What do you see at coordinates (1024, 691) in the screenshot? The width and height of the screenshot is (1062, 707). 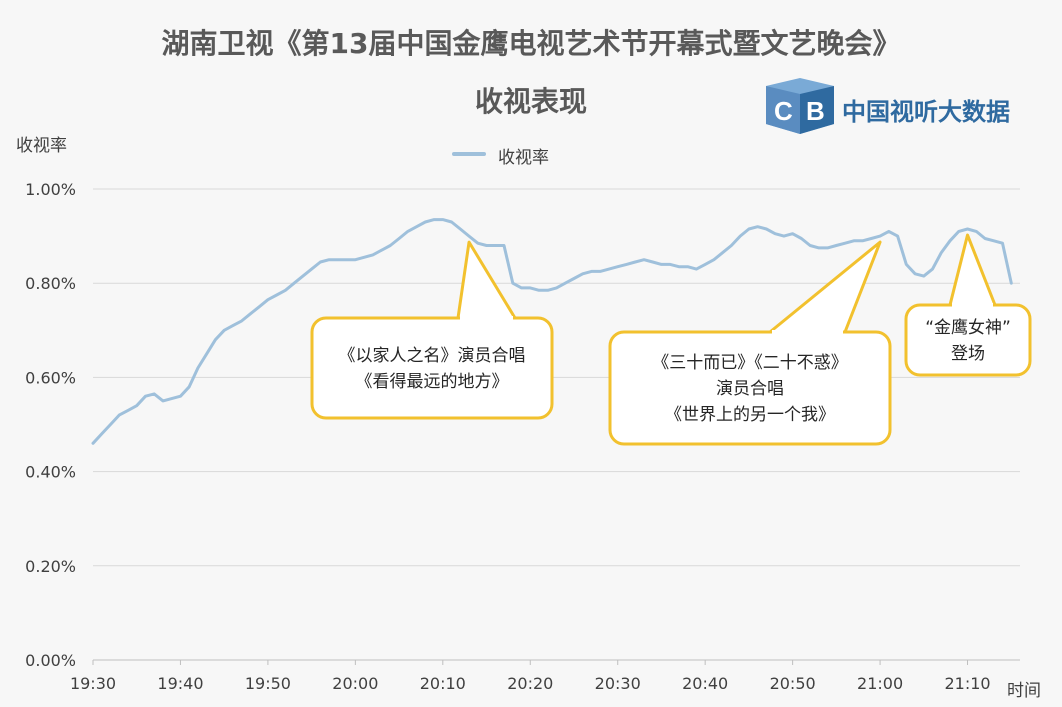 I see `x-axis-label: 时间` at bounding box center [1024, 691].